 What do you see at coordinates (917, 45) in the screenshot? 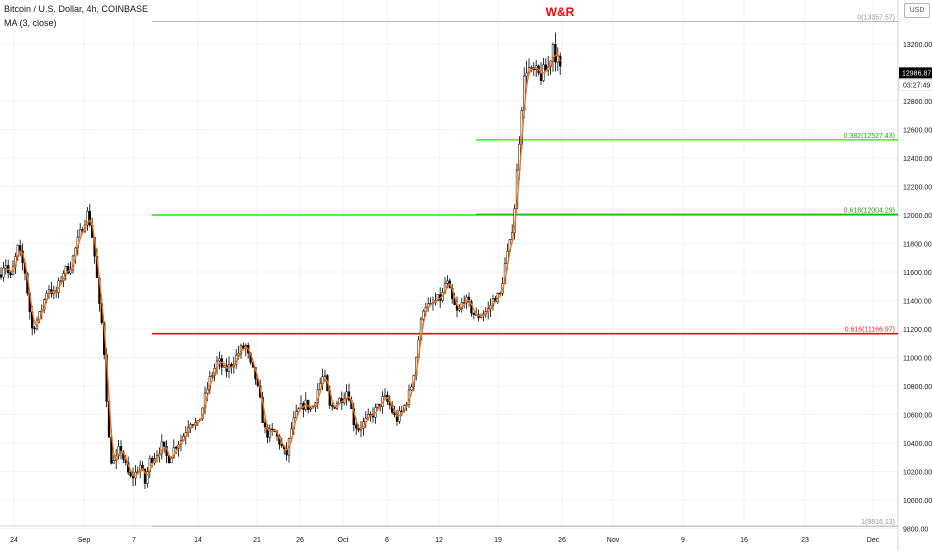
I see `y-tick-label: 13200.00` at bounding box center [917, 45].